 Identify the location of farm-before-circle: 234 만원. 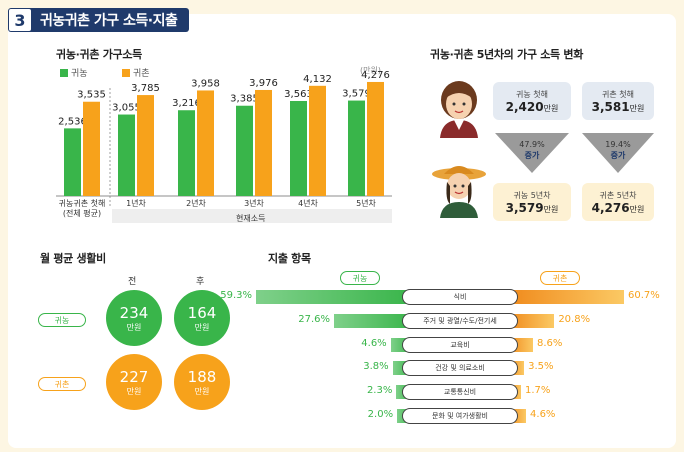
(134, 318).